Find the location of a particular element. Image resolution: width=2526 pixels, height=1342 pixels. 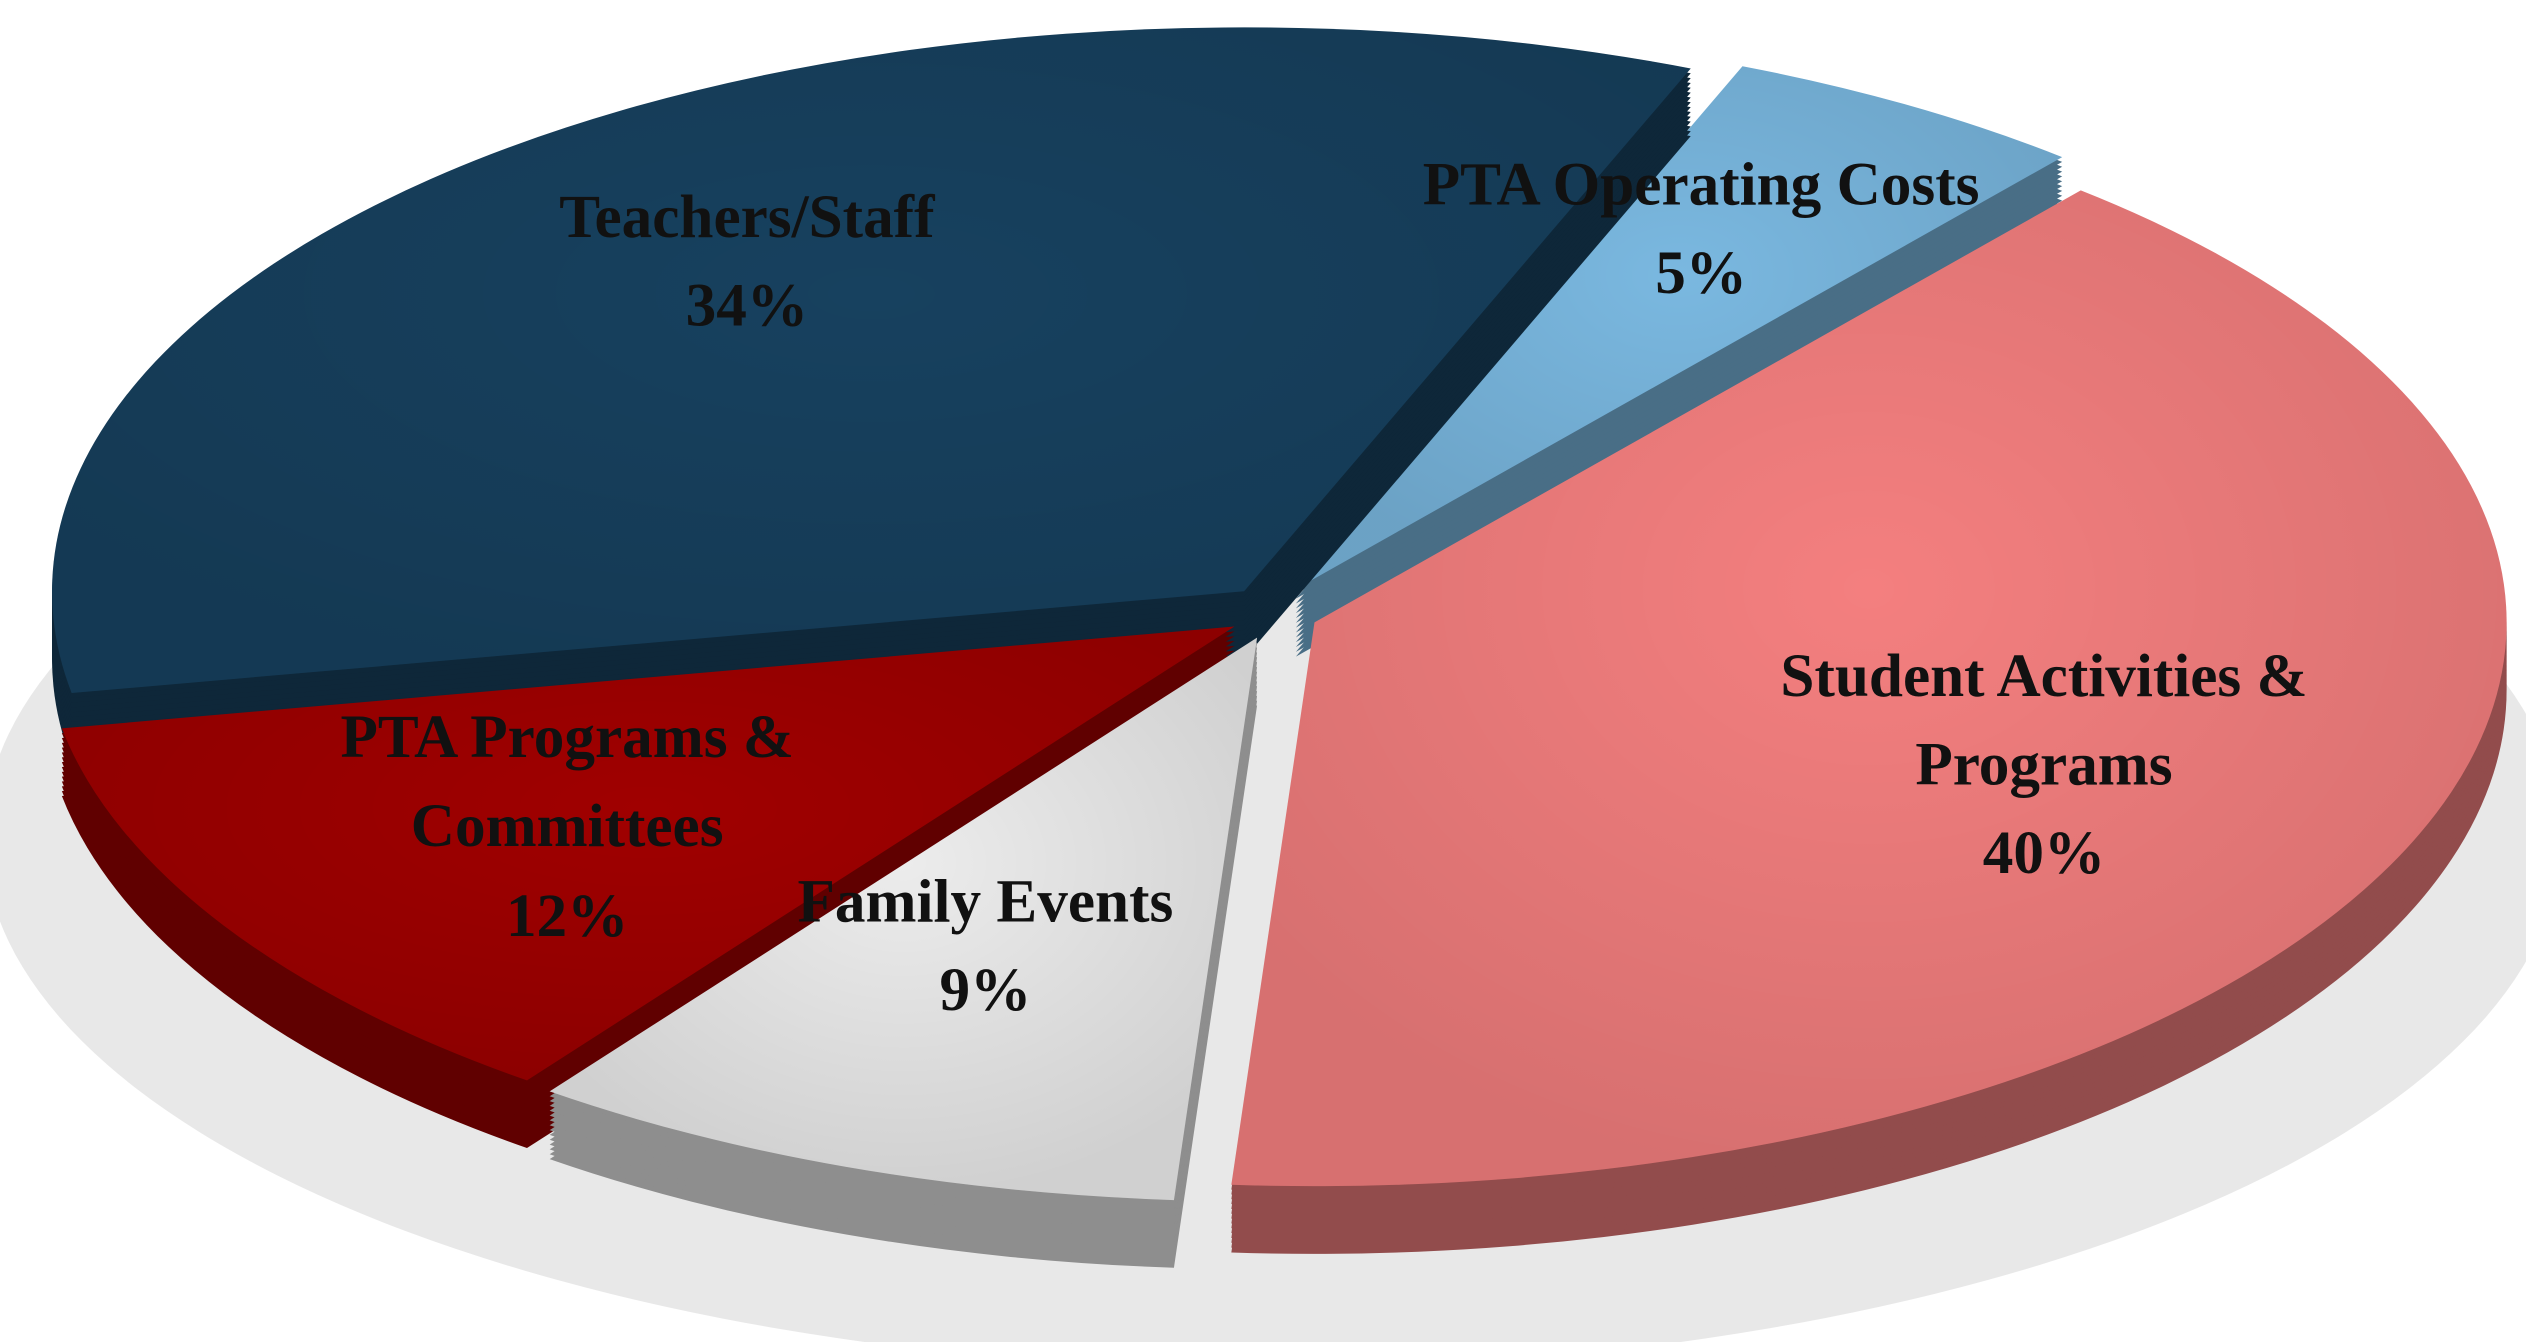

slice-label: Family Events 9% is located at coordinates (985, 947).